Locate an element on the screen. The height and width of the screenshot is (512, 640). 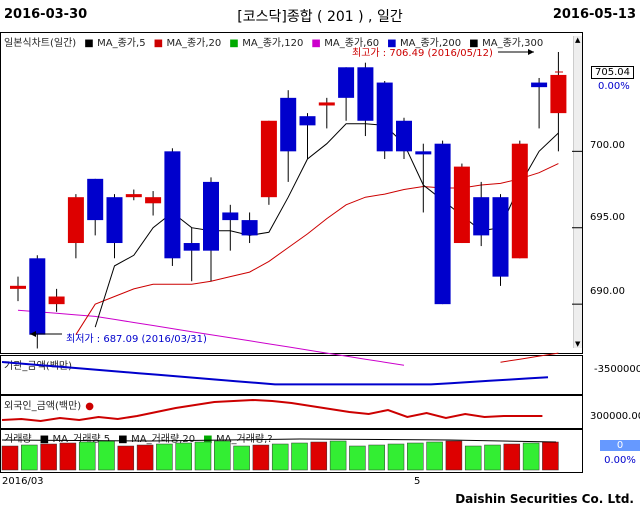
chart-title: [코스닥]종합 ( 201 ) , 일간 is located at coordinates (320, 17).